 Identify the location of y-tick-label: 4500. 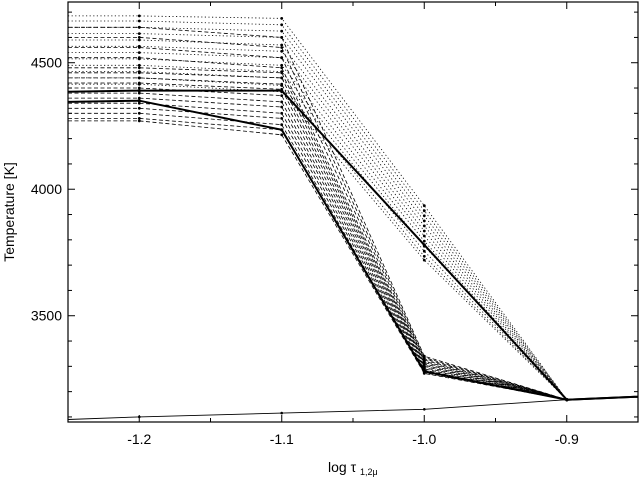
(46, 63).